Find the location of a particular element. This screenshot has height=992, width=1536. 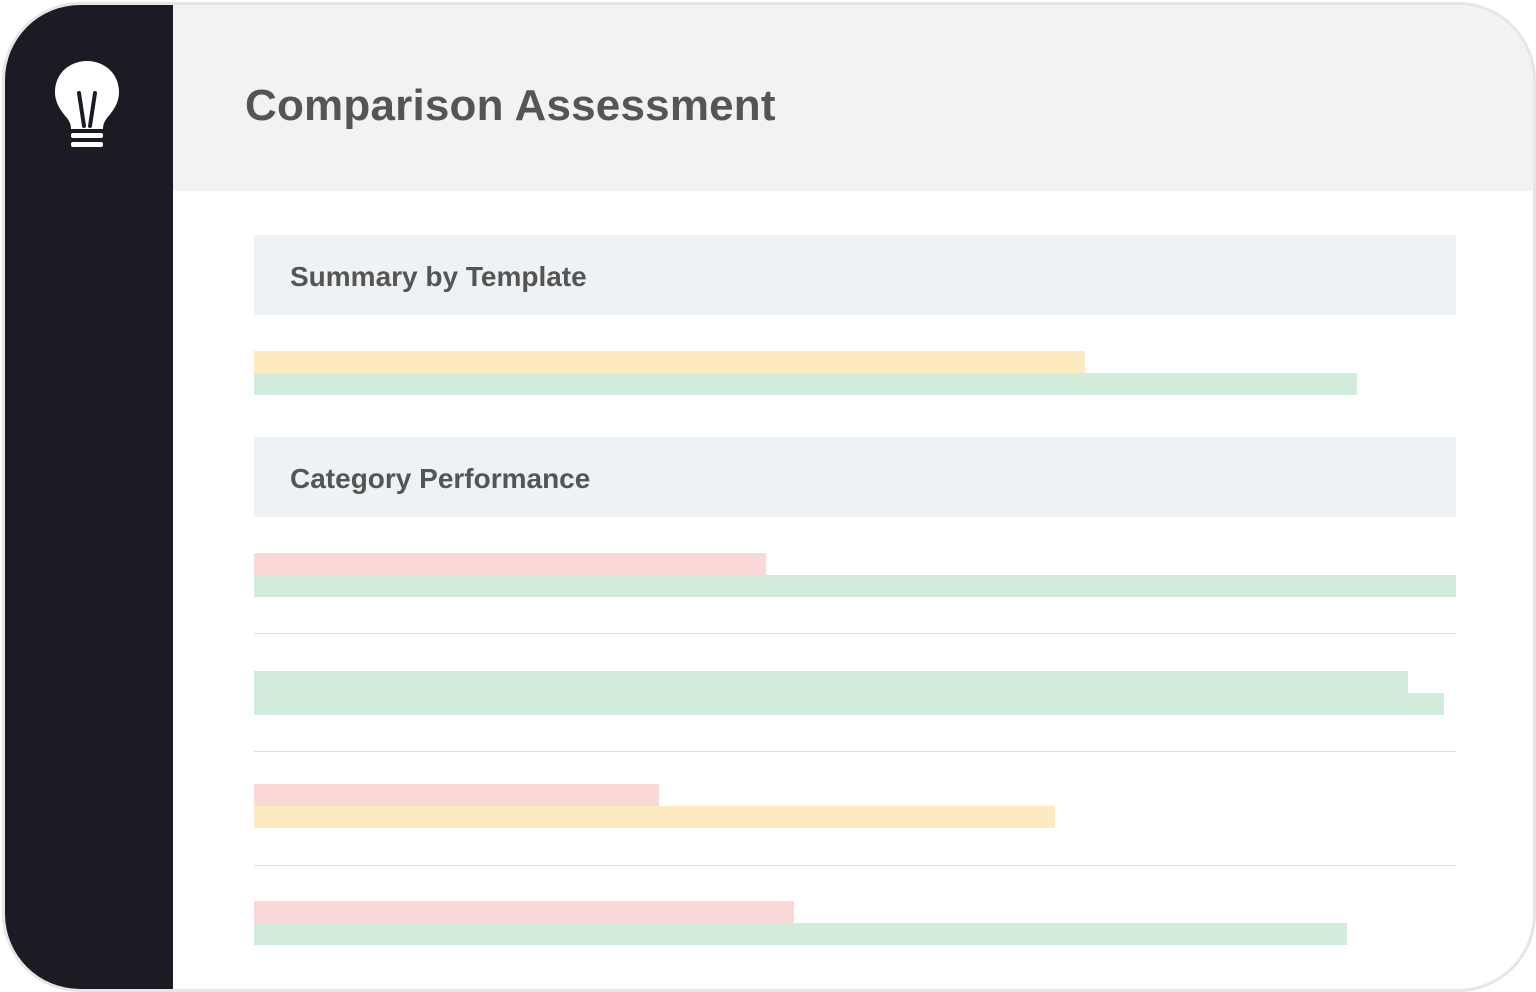

section-summary-by-template: Summary by Template is located at coordinates (855, 275).